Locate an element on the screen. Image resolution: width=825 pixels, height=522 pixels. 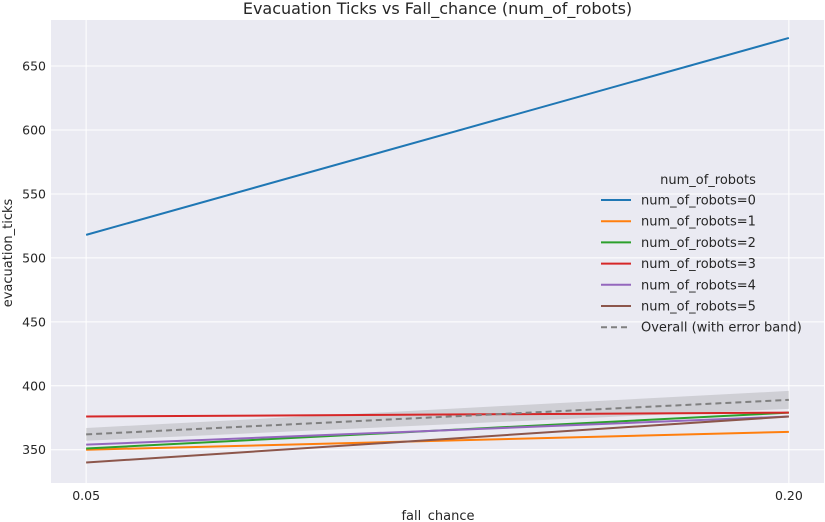
legend-title: num_of_robots is located at coordinates (708, 180).